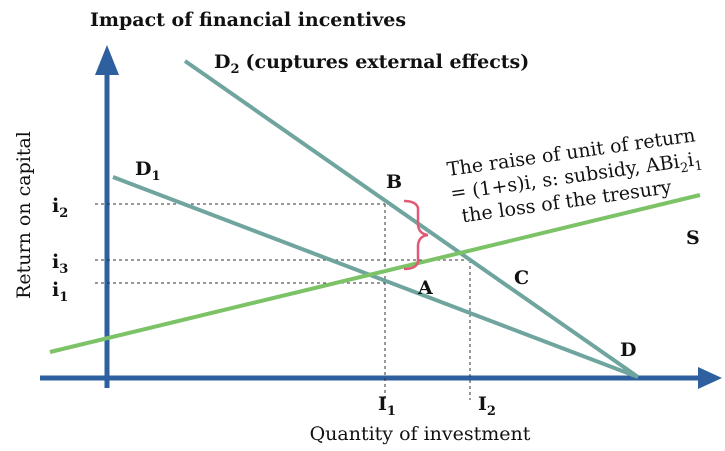  Describe the element at coordinates (63, 269) in the screenshot. I see `tick-sub: 3` at that location.